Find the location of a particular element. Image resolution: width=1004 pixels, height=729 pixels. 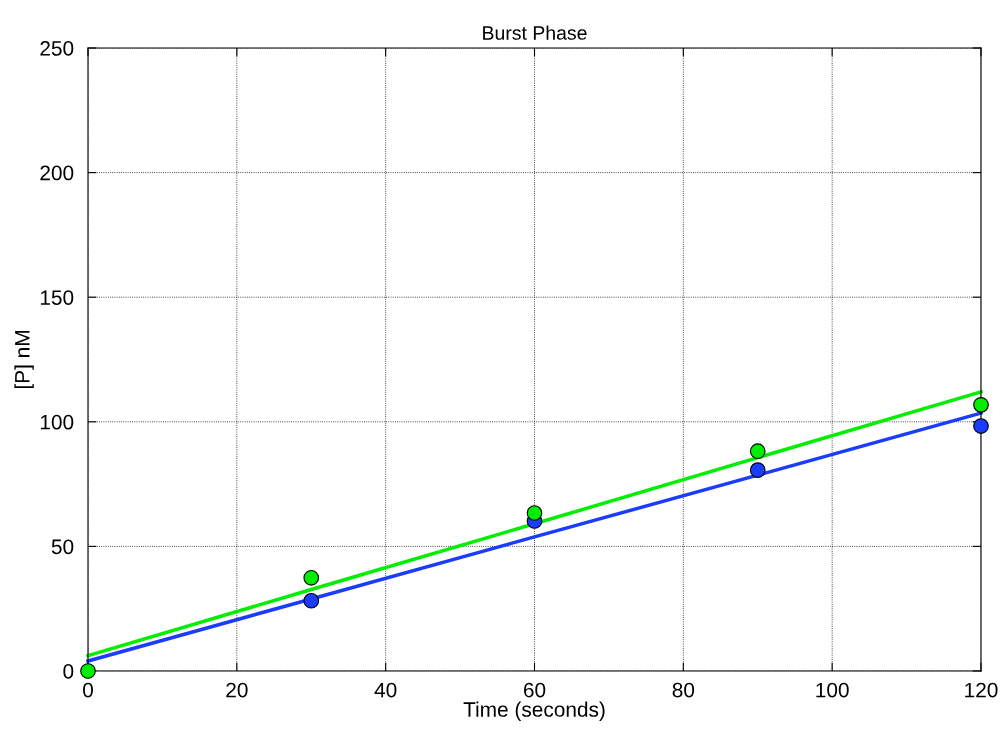

x-tick-label: 20 is located at coordinates (237, 690).